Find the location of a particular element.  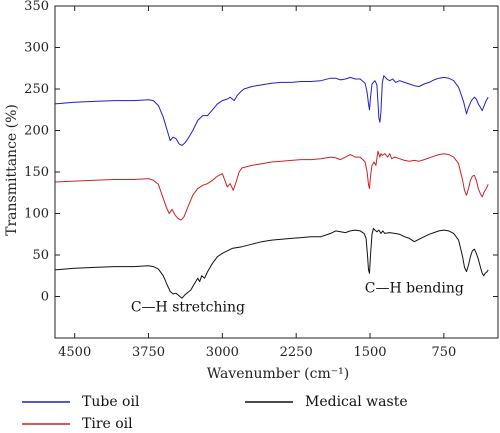

y-tick-label: 250 is located at coordinates (36, 89).